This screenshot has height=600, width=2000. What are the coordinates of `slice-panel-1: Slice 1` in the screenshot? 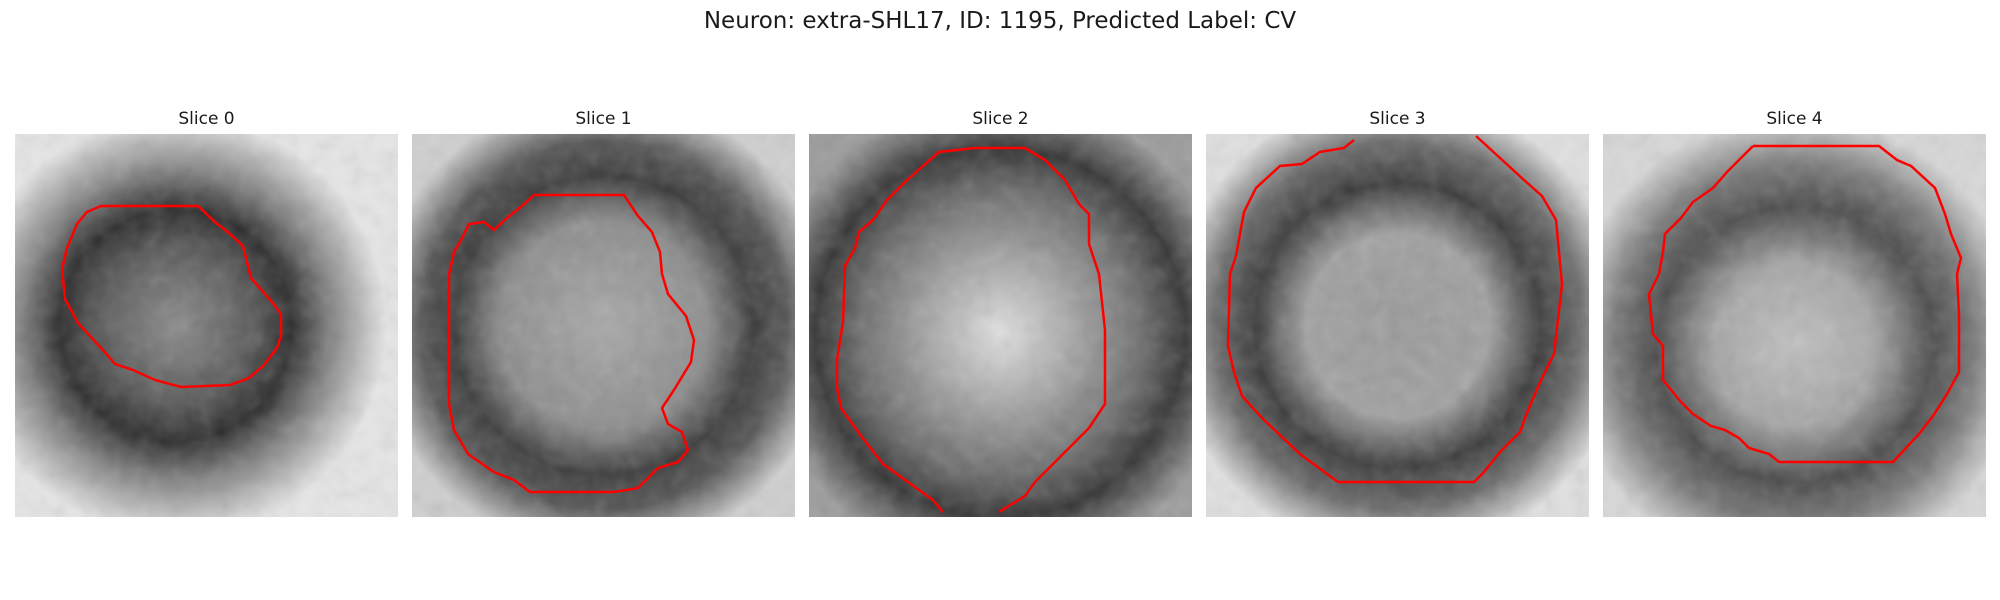 It's located at (603, 312).